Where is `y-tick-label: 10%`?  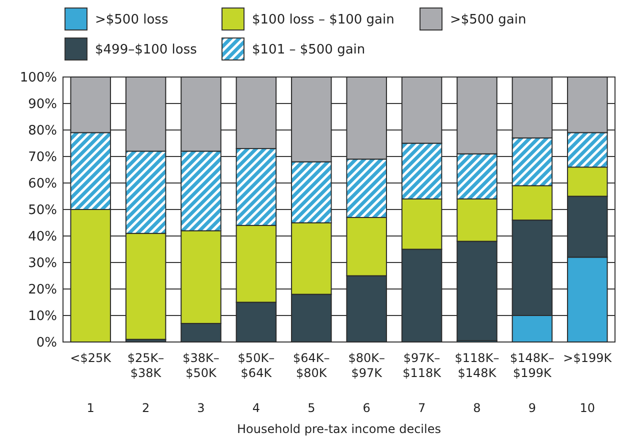
y-tick-label: 10% is located at coordinates (42, 316).